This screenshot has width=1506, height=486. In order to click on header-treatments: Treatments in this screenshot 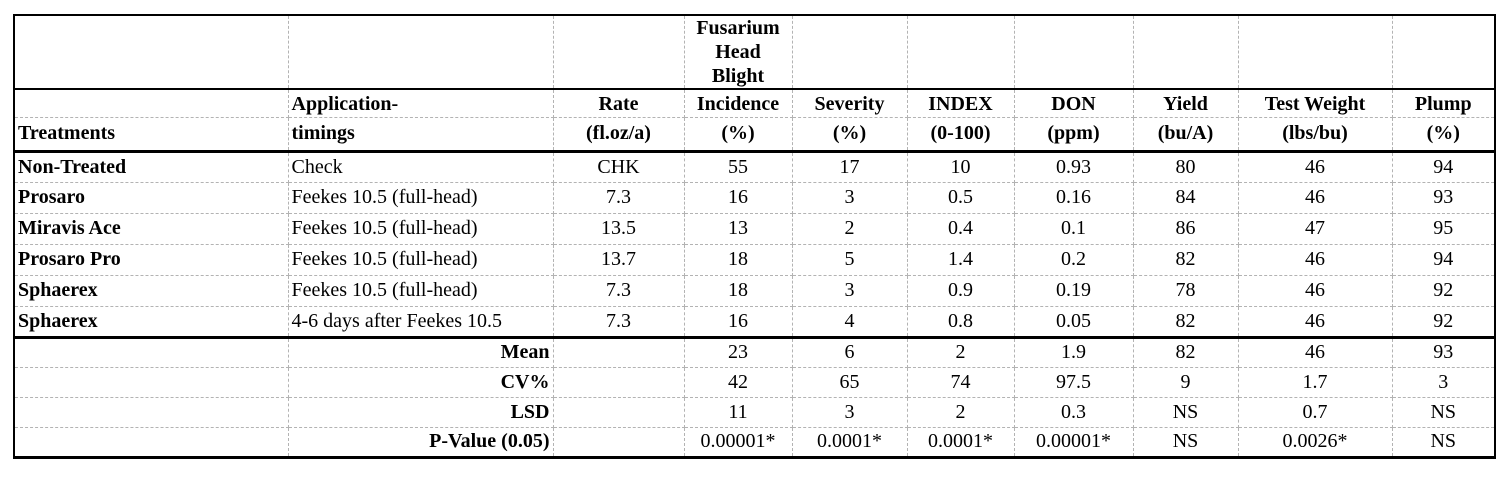, I will do `click(151, 135)`.